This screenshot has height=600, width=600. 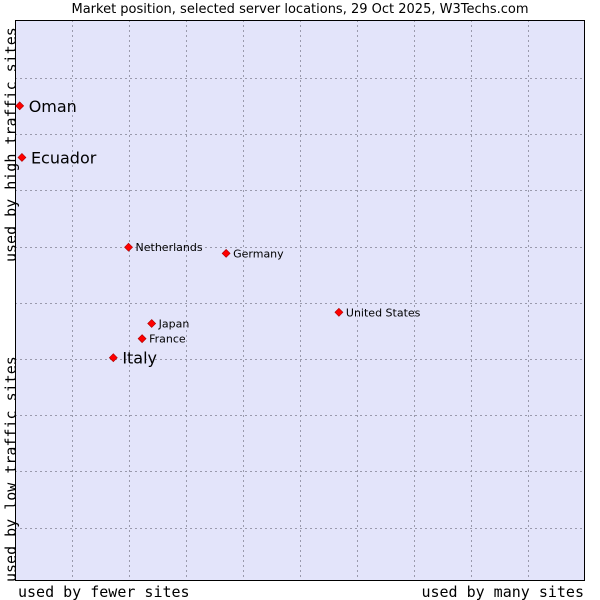 What do you see at coordinates (11, 469) in the screenshot?
I see `y-axis-label-low: used by low traffic sites` at bounding box center [11, 469].